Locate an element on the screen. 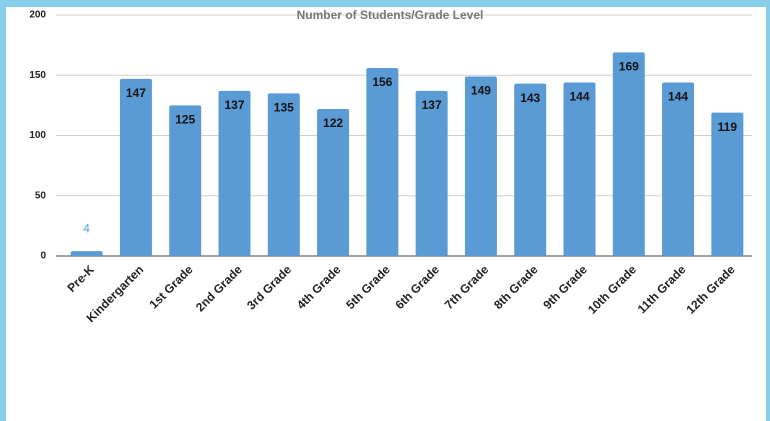 This screenshot has height=421, width=770. top-border is located at coordinates (385, 3).